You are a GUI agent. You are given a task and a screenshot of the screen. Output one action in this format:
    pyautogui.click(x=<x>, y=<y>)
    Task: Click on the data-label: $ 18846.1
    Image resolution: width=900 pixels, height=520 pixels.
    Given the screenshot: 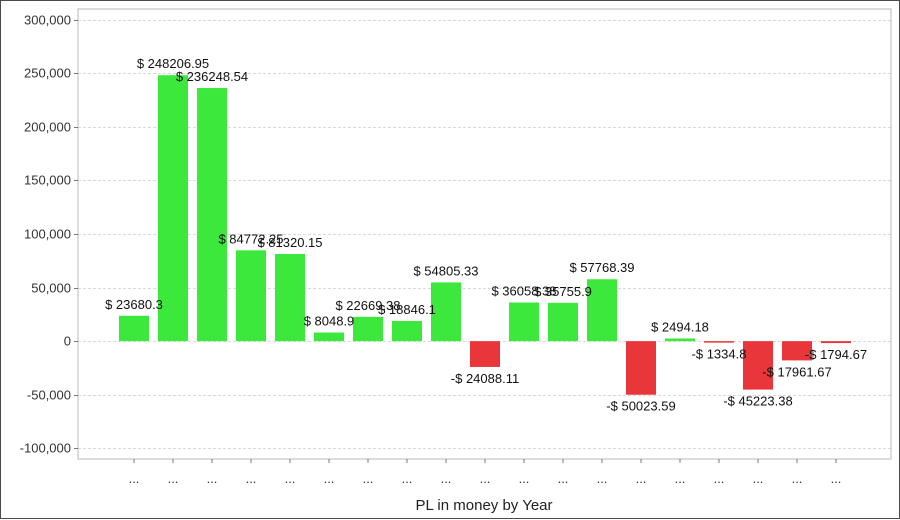 What is the action you would take?
    pyautogui.click(x=407, y=309)
    